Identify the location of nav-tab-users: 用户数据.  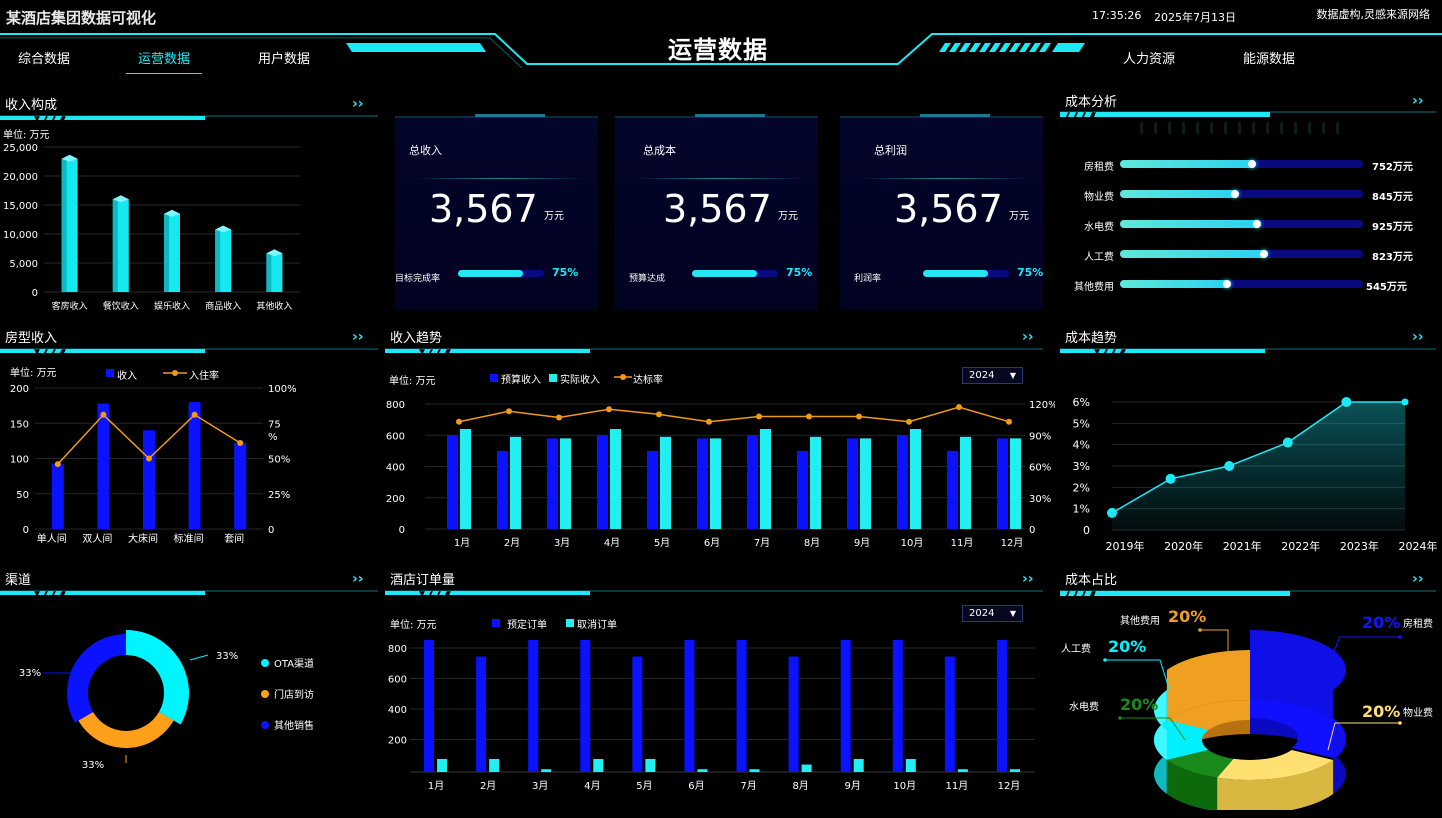
(284, 59).